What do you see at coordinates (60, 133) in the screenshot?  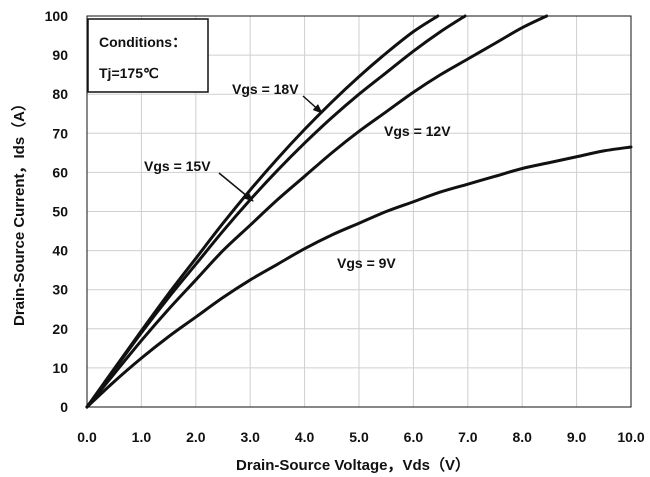 I see `y-tick-label: 70` at bounding box center [60, 133].